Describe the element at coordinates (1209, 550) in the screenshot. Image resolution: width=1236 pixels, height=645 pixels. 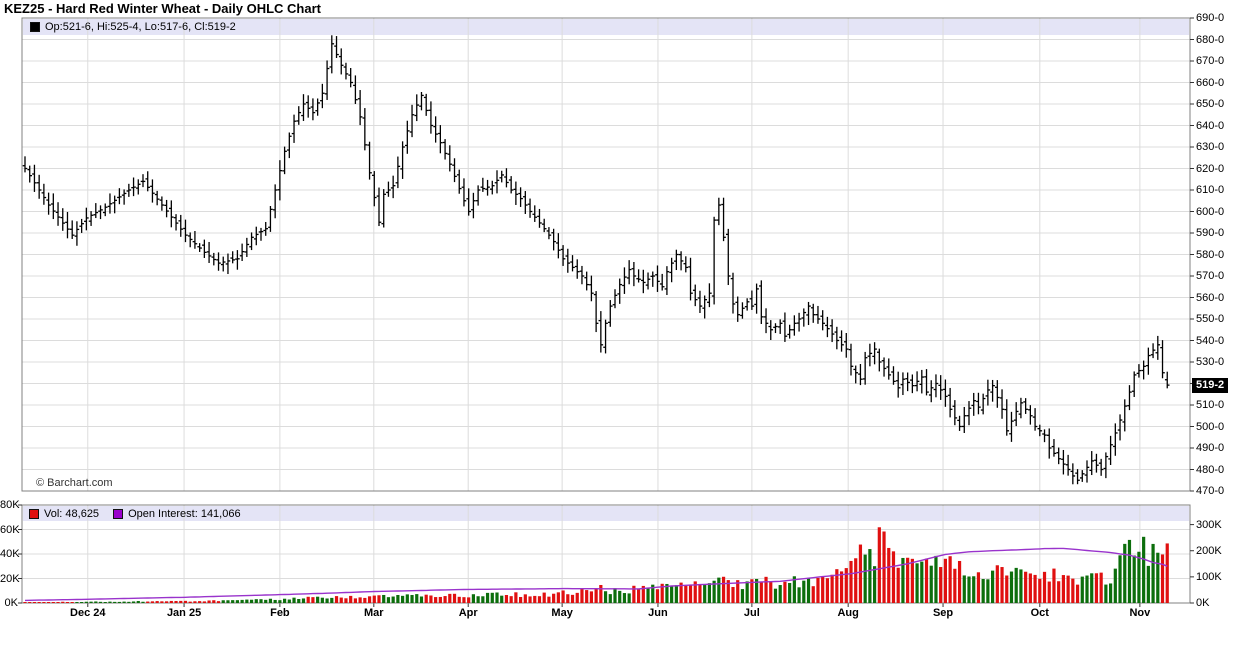
I see `volume-axis-right-label: 200K` at that location.